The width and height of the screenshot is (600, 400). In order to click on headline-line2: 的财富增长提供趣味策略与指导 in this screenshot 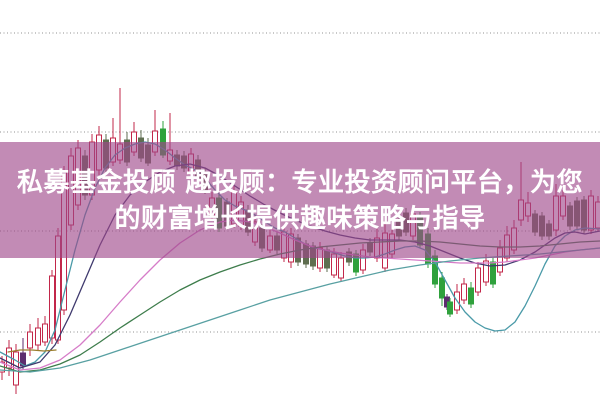, I will do `click(300, 219)`.